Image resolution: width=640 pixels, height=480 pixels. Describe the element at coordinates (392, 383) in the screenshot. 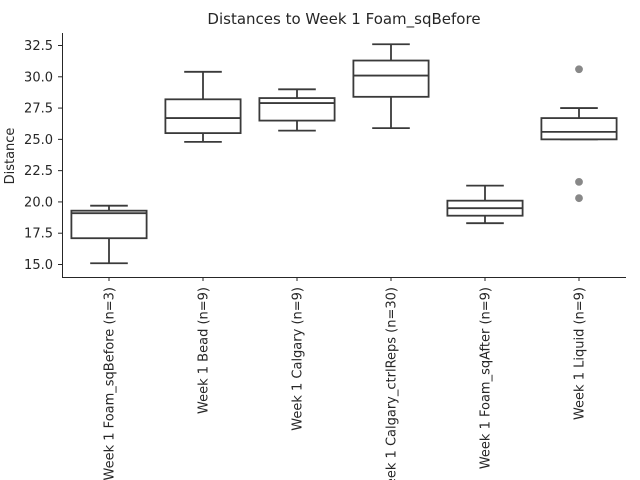

I see `x-tick-label: Week 1 Calgary_ctrlReps (n=30)` at that location.